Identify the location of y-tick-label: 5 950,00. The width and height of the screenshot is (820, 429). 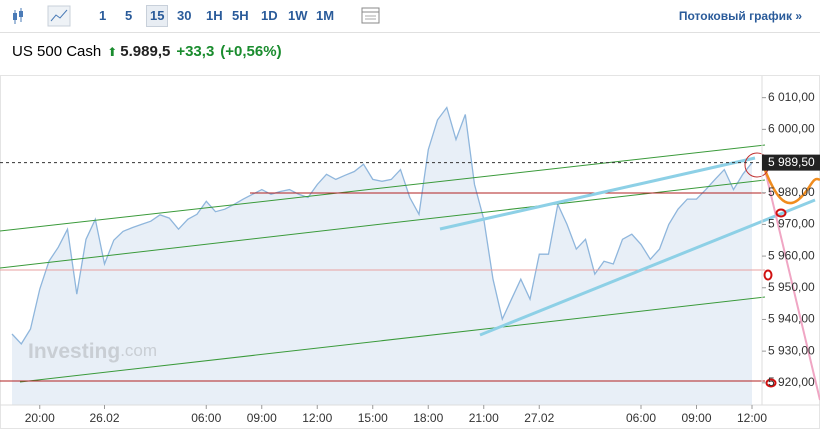
(791, 287).